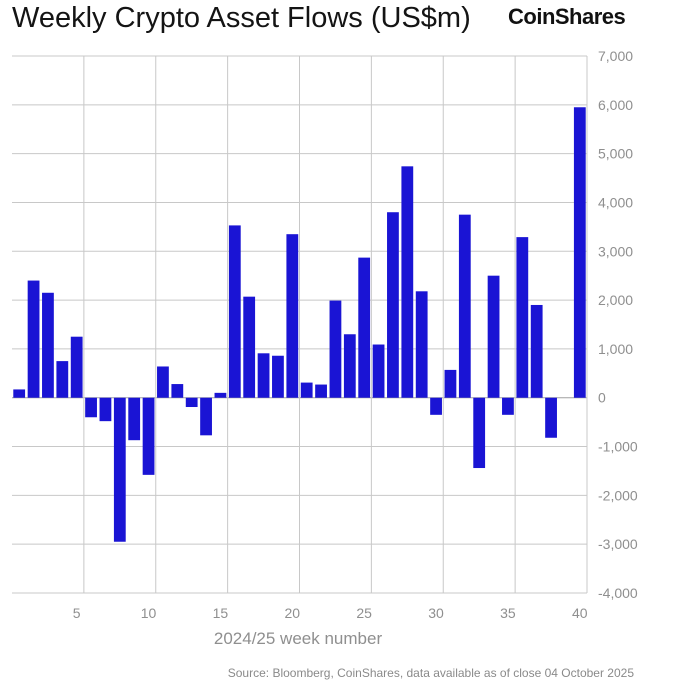 This screenshot has height=691, width=680. I want to click on y-tick-label: 3,000, so click(615, 251).